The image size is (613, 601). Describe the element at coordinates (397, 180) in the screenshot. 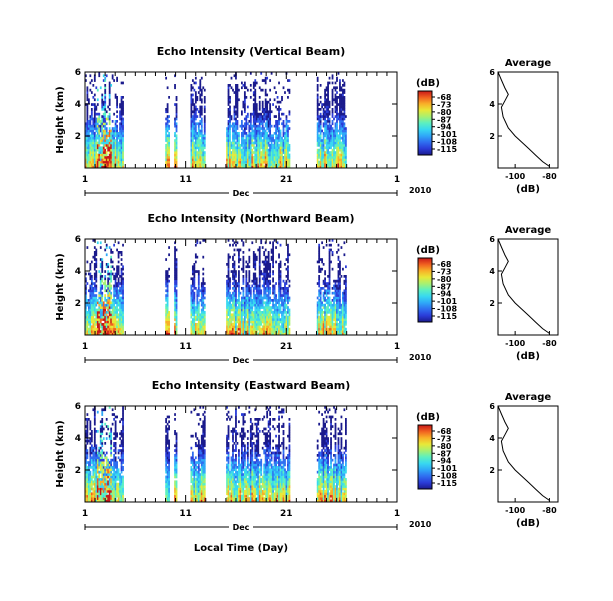

I see `x-tick-label: 1` at that location.